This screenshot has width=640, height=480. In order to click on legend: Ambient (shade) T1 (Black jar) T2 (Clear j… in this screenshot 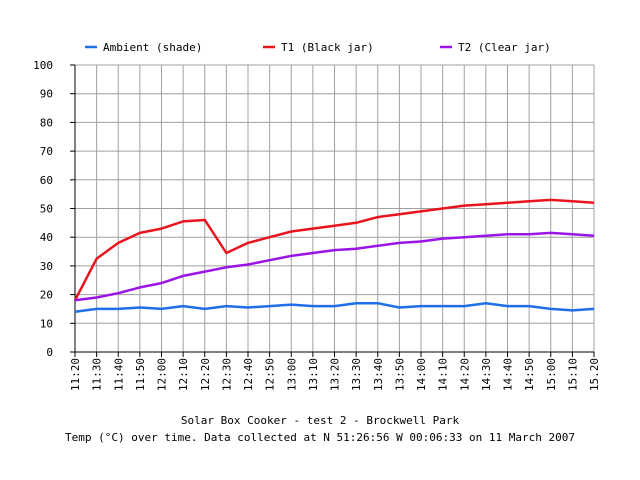, I will do `click(318, 47)`.